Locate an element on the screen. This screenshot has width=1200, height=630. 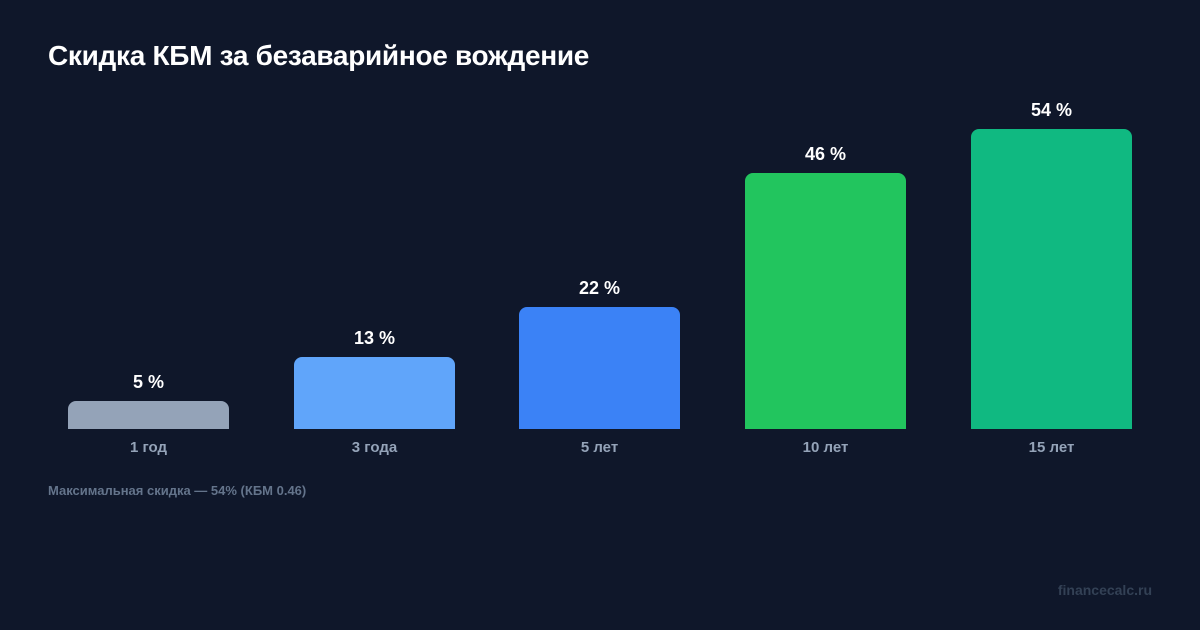
footnote: Максимальная скидка — 54% (КБМ 0.46) is located at coordinates (177, 490).